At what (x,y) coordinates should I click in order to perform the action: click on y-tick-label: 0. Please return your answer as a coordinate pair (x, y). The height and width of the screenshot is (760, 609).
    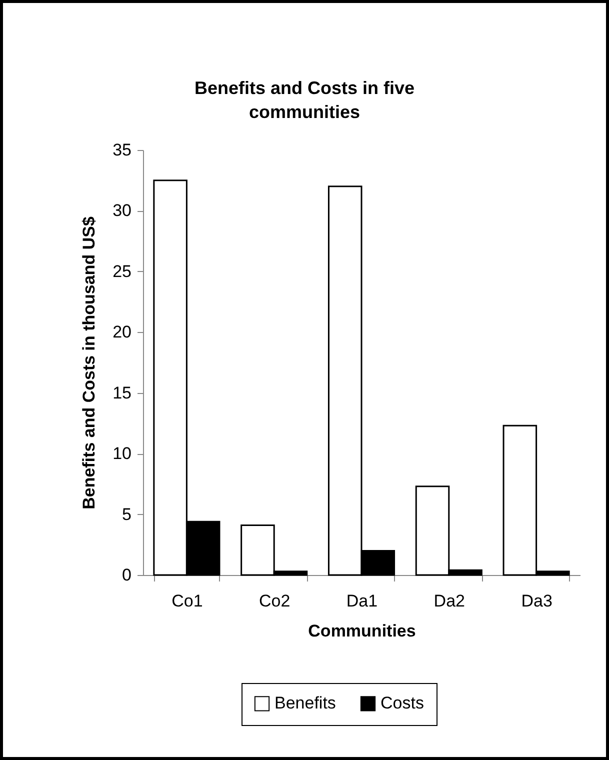
    Looking at the image, I should click on (127, 575).